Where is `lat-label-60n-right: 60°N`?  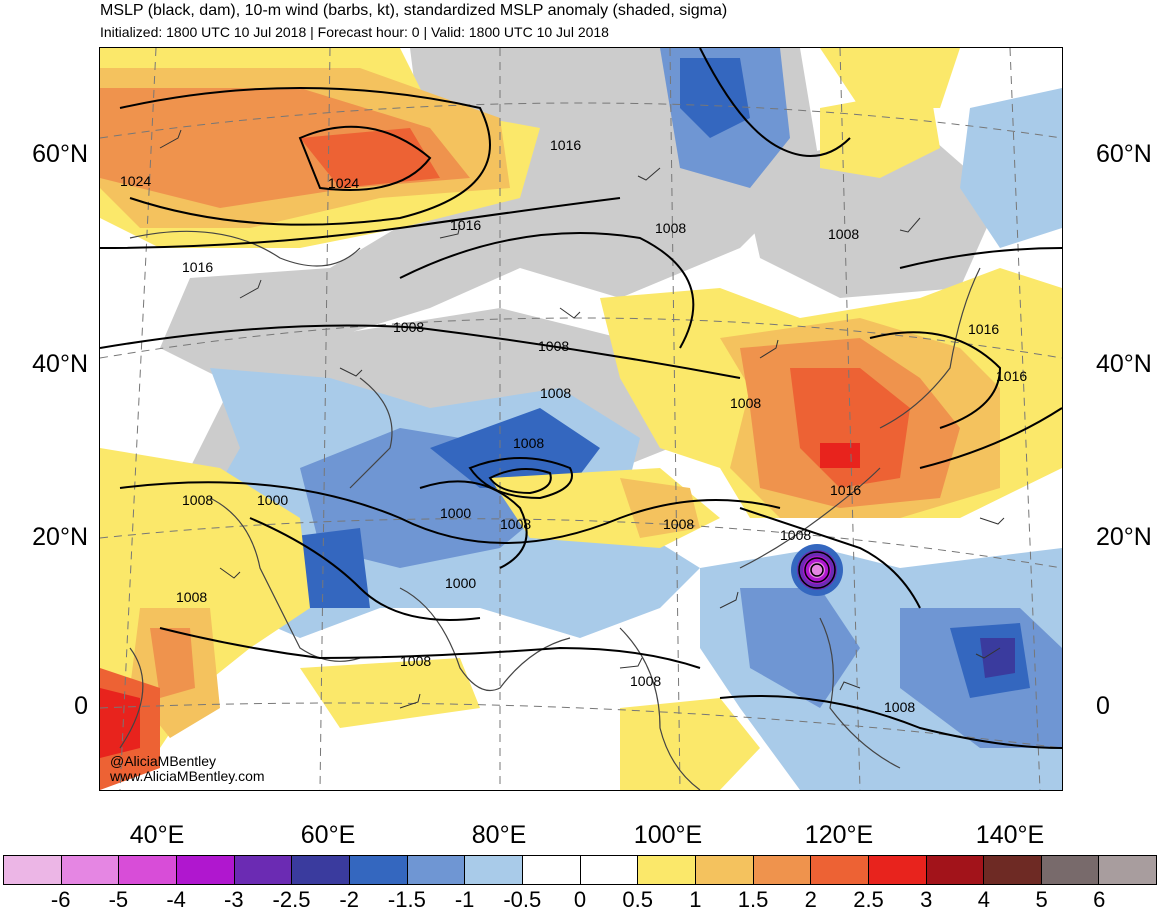
lat-label-60n-right: 60°N is located at coordinates (1124, 154).